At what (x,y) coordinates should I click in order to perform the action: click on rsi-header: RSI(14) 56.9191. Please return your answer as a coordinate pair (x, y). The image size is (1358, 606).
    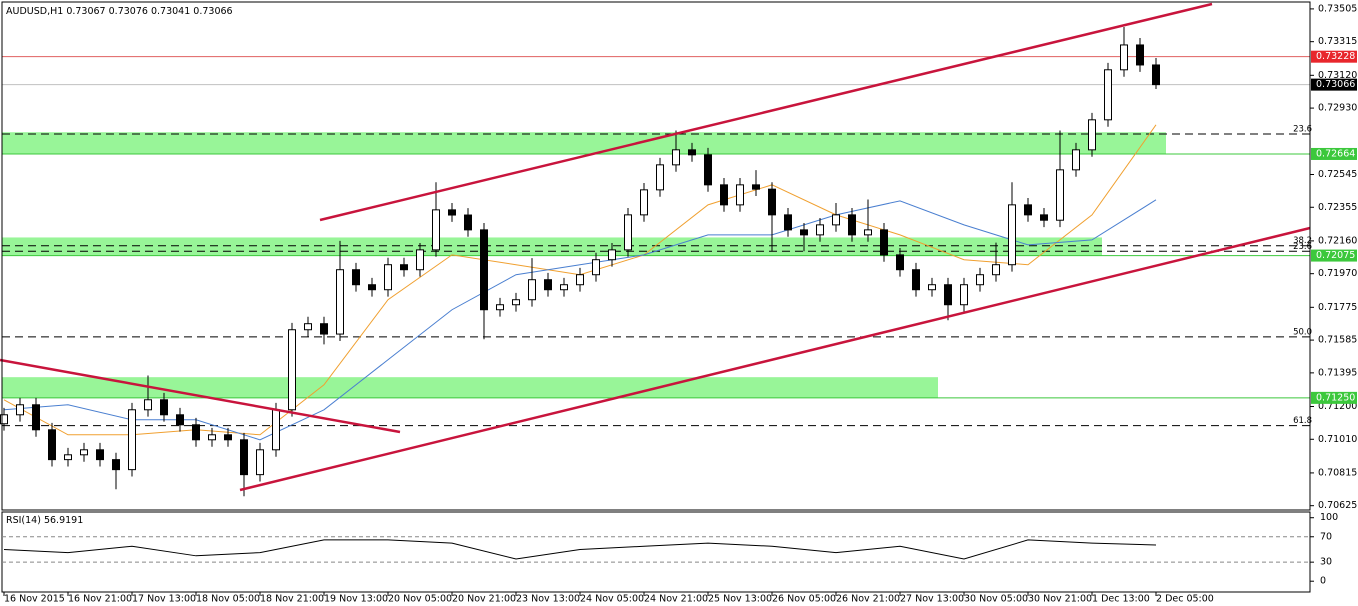
    Looking at the image, I should click on (44, 520).